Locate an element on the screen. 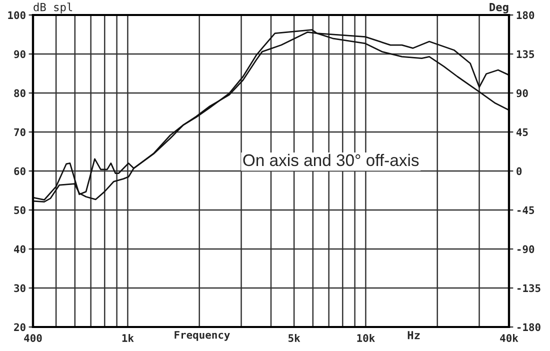 This screenshot has width=550, height=351. y-axis-title: dB spl is located at coordinates (53, 8).